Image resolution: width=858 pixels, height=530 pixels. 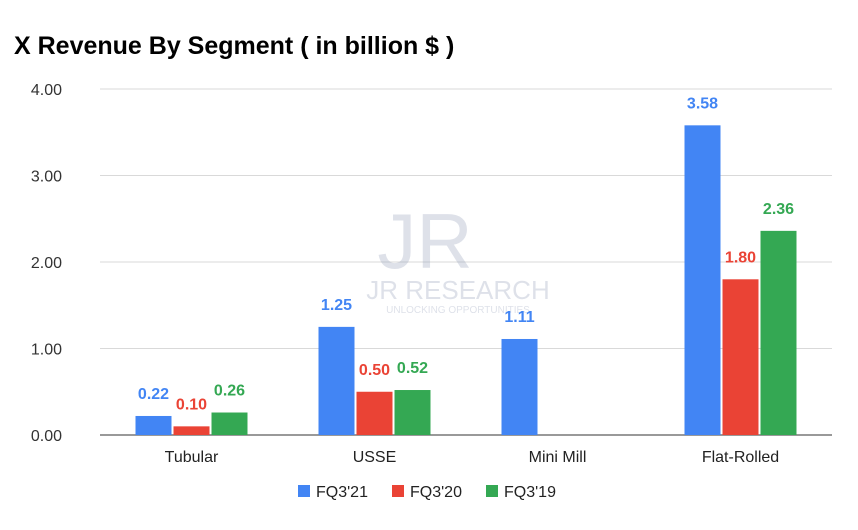 I want to click on data-label: 0.22, so click(x=153, y=394).